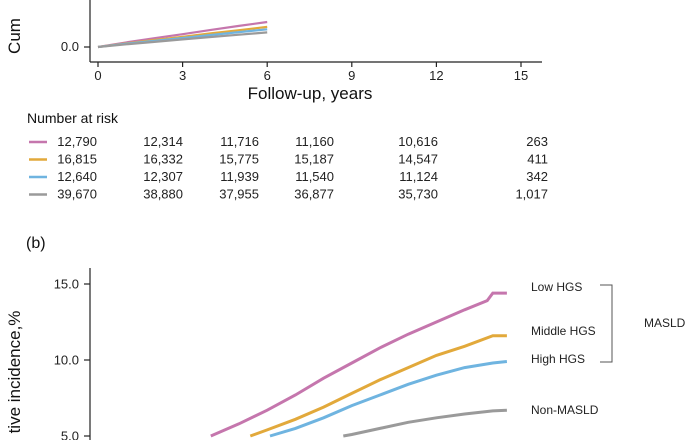 The height and width of the screenshot is (440, 700). I want to click on panel-b-ytick-label: 10.0, so click(66, 360).